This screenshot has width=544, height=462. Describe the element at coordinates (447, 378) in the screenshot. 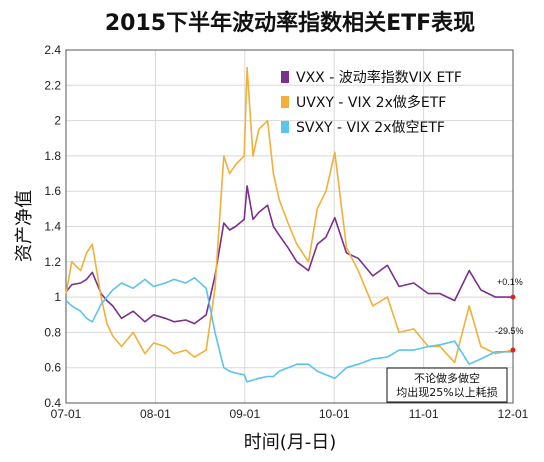

I see `note-line-1: 不论做多做空` at that location.